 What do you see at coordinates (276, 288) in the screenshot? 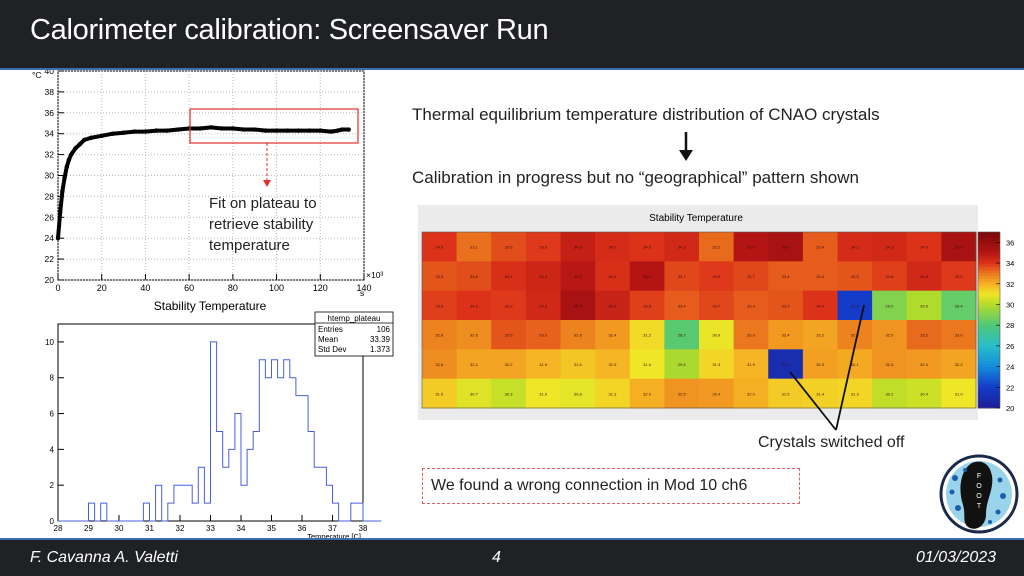
I see `x-tick-label: 100` at bounding box center [276, 288].